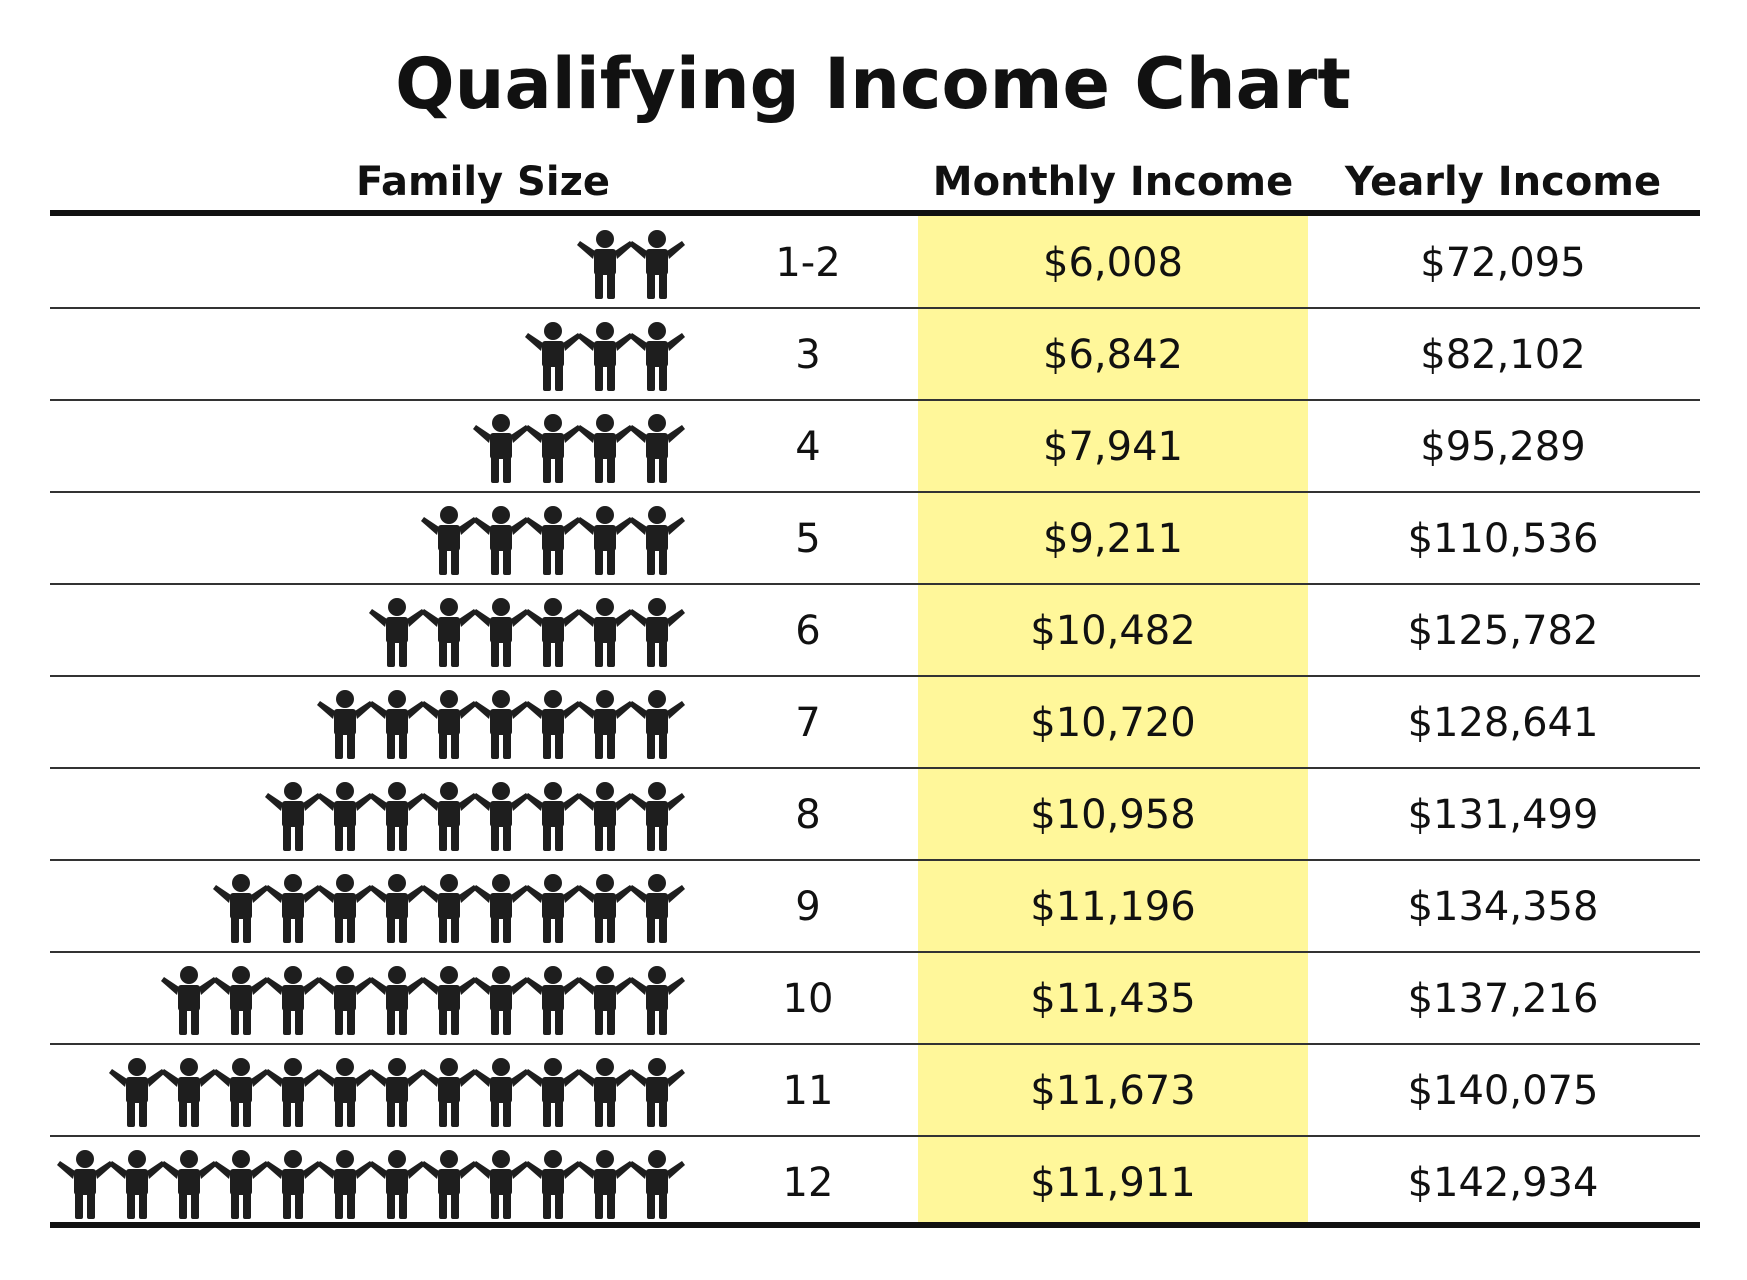 This screenshot has width=1747, height=1280. What do you see at coordinates (807, 907) in the screenshot?
I see `family-size-cell: 9` at bounding box center [807, 907].